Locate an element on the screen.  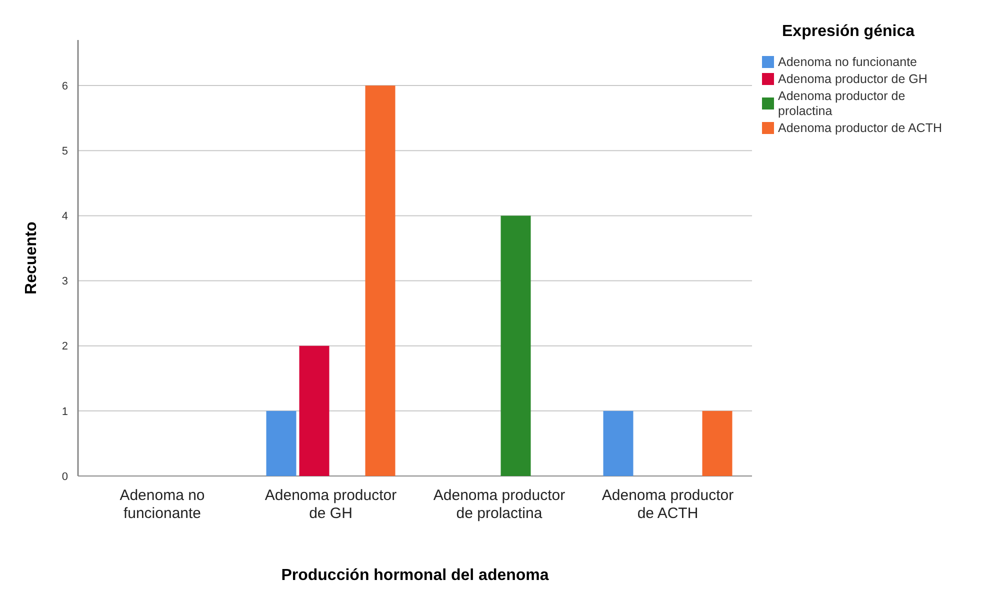
legend-label: Adenoma productor de GH is located at coordinates (853, 79).